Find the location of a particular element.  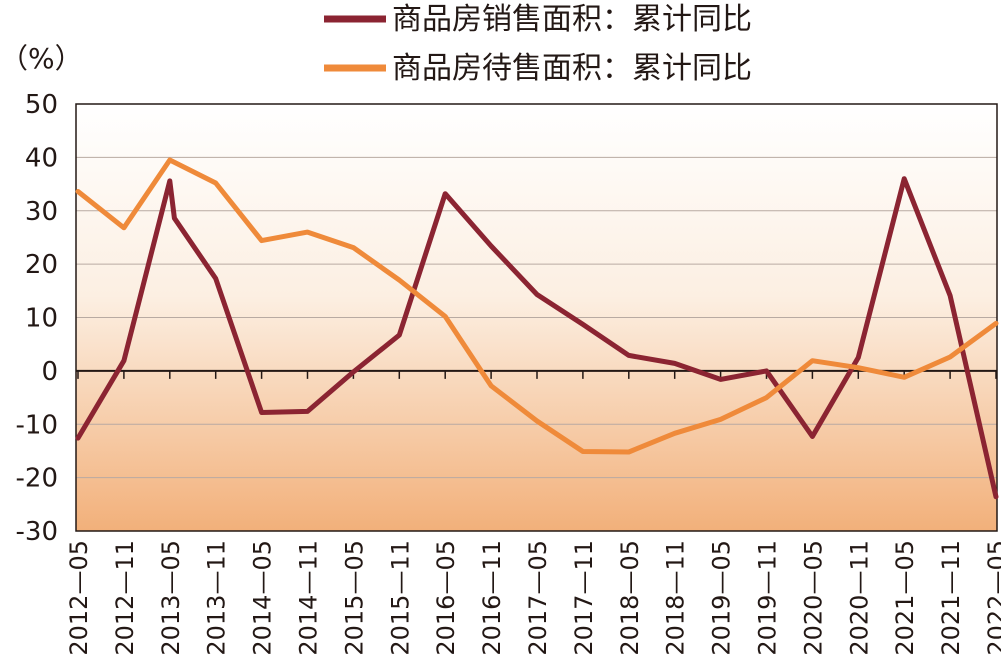

y-tick-label: 10 is located at coordinates (41, 319).